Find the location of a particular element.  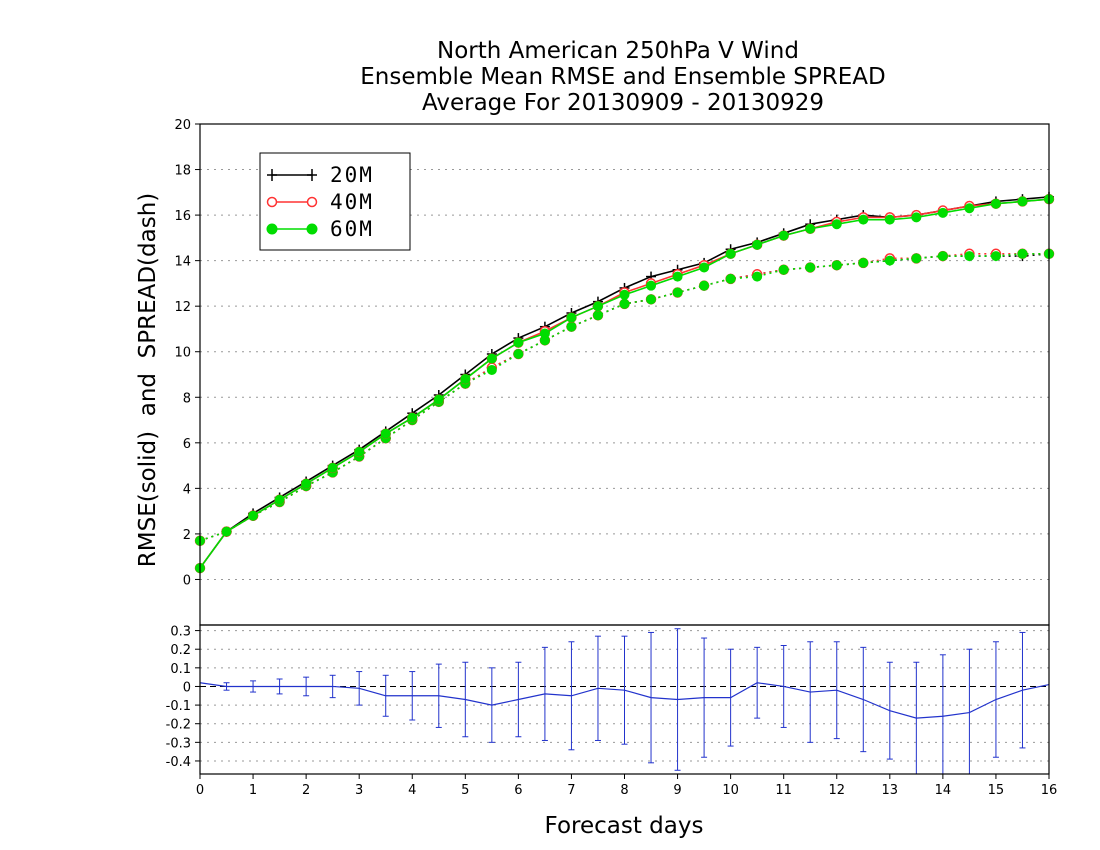

legend-item-20M: 20M is located at coordinates (320, 175).